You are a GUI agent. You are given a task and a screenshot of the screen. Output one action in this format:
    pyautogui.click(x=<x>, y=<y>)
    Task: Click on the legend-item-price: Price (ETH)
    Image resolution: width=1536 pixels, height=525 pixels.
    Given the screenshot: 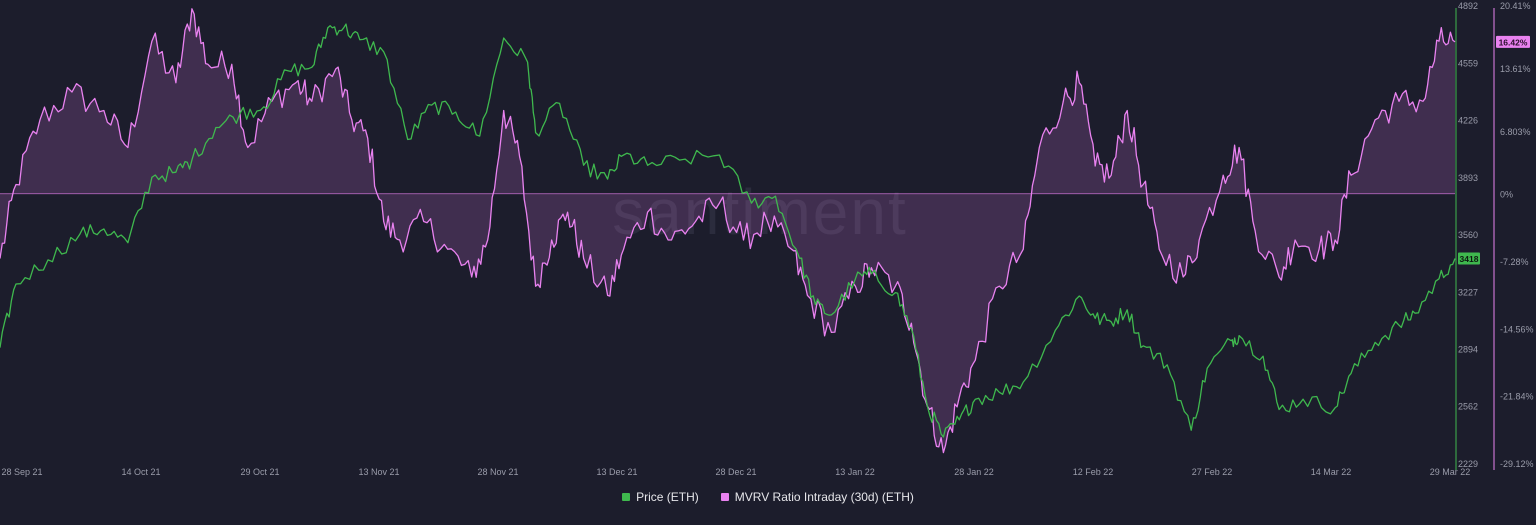 What is the action you would take?
    pyautogui.click(x=660, y=497)
    